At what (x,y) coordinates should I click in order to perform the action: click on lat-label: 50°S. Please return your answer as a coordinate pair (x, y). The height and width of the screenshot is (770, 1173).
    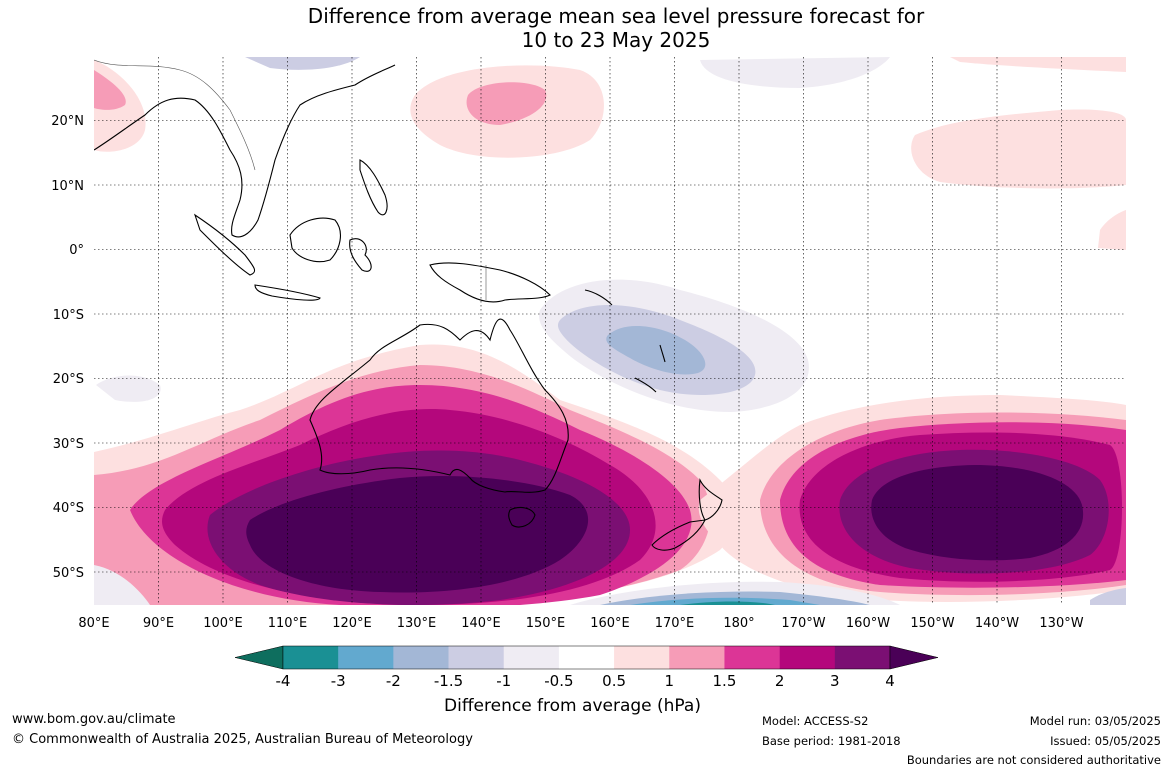
    Looking at the image, I should click on (68, 573).